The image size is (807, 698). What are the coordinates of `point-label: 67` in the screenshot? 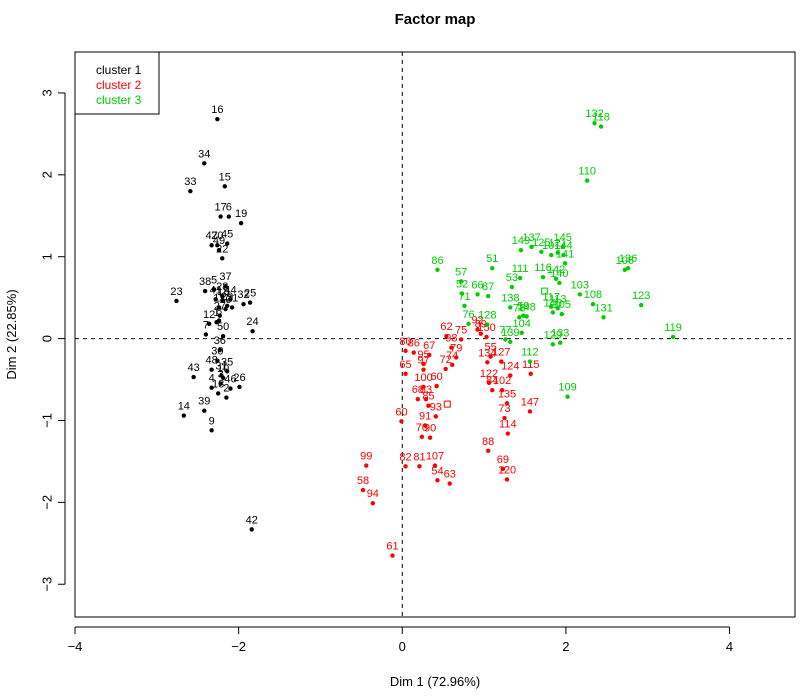 It's located at (429, 346).